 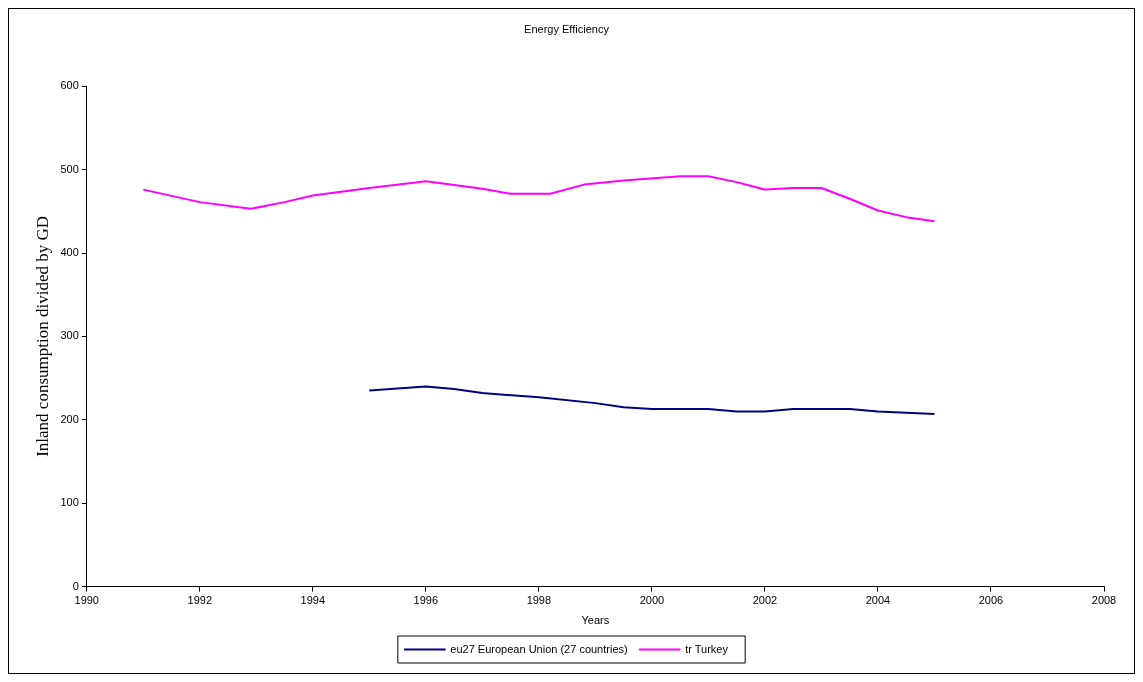 I want to click on y-tick-label: 100, so click(x=69, y=502).